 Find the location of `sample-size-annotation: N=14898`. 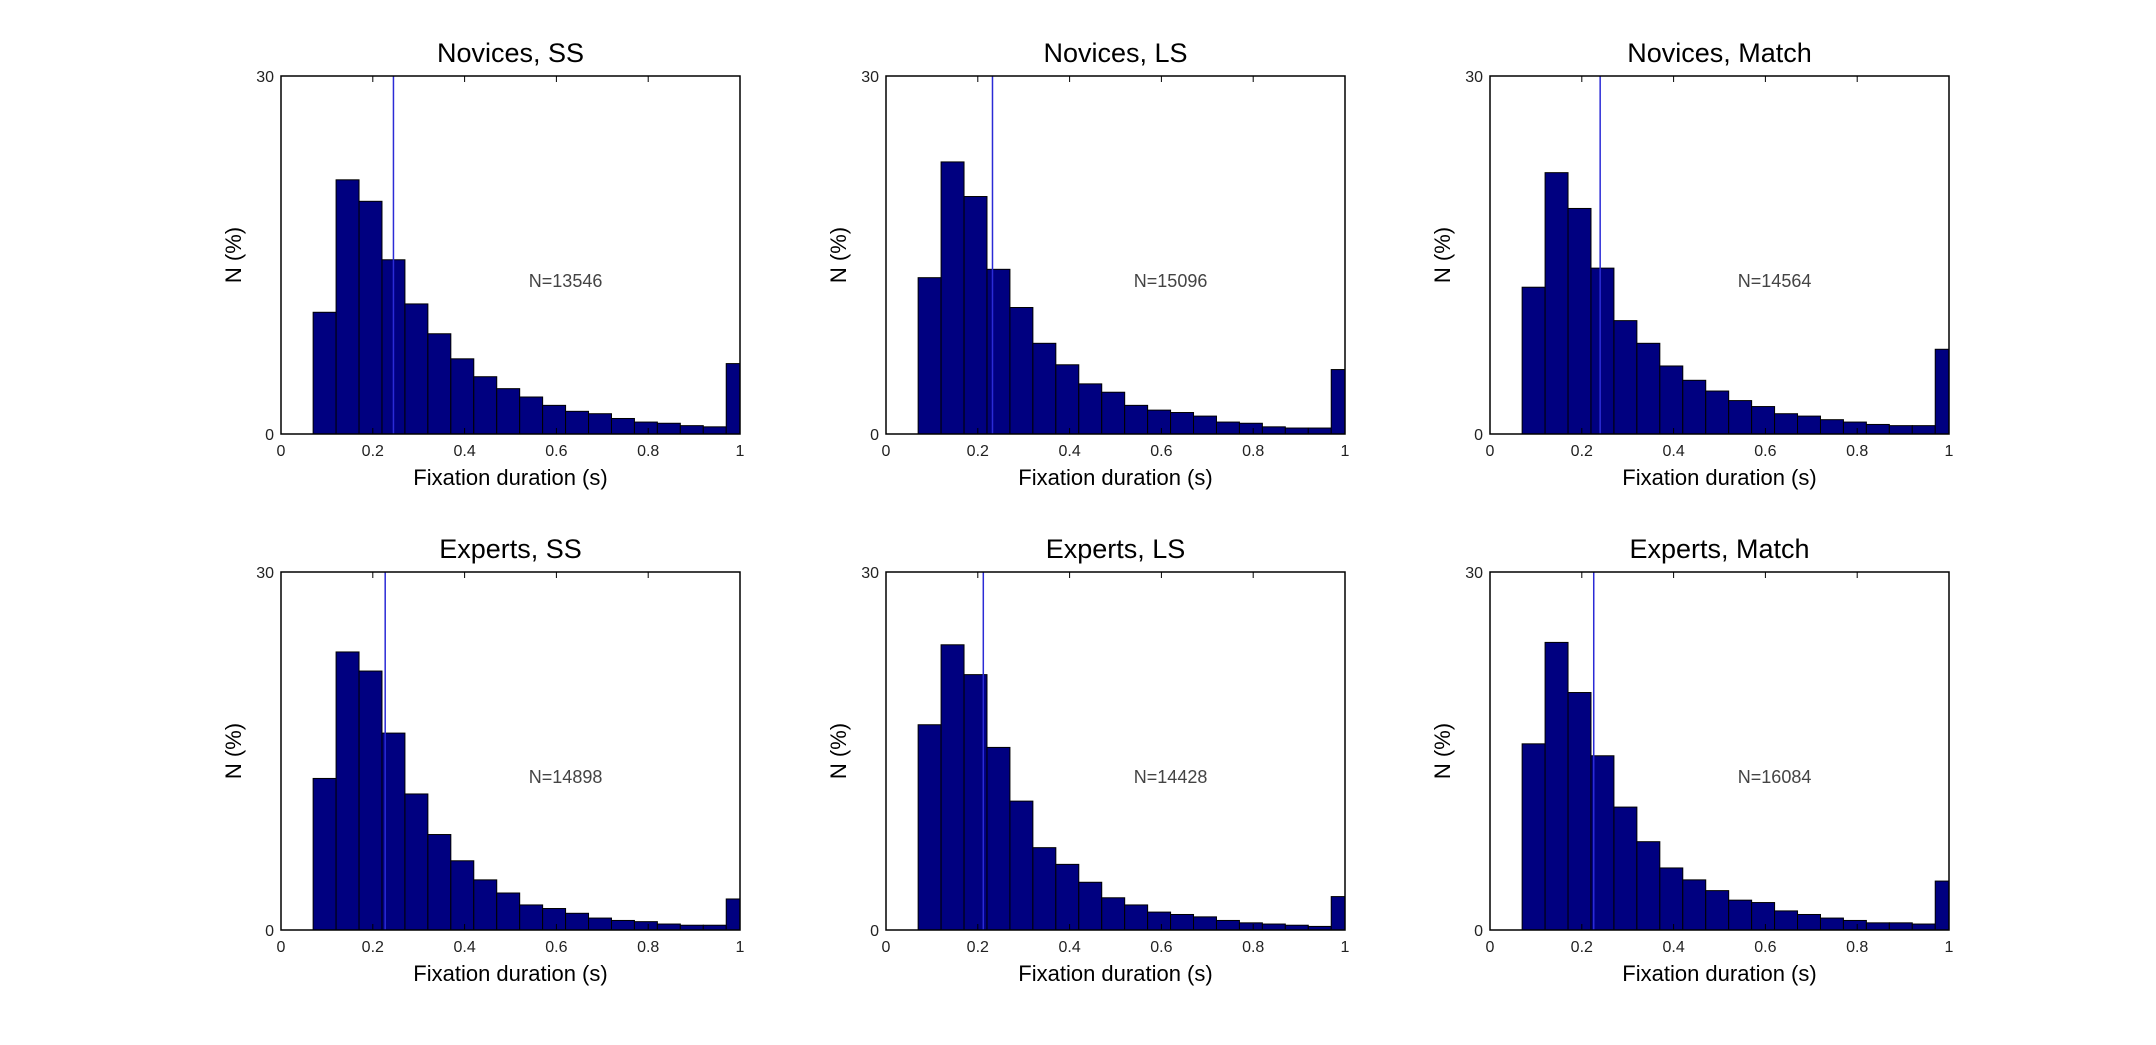

sample-size-annotation: N=14898 is located at coordinates (566, 777).